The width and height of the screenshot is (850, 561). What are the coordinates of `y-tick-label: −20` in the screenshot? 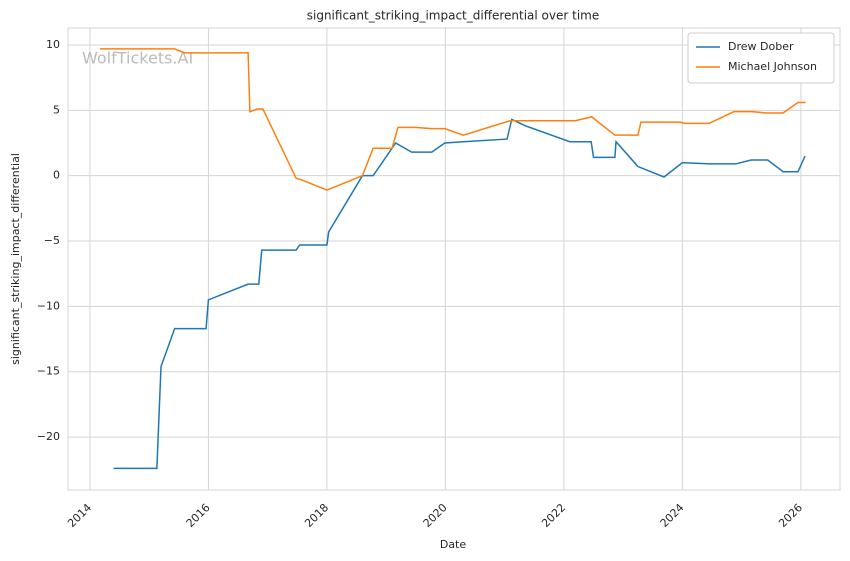 It's located at (48, 436).